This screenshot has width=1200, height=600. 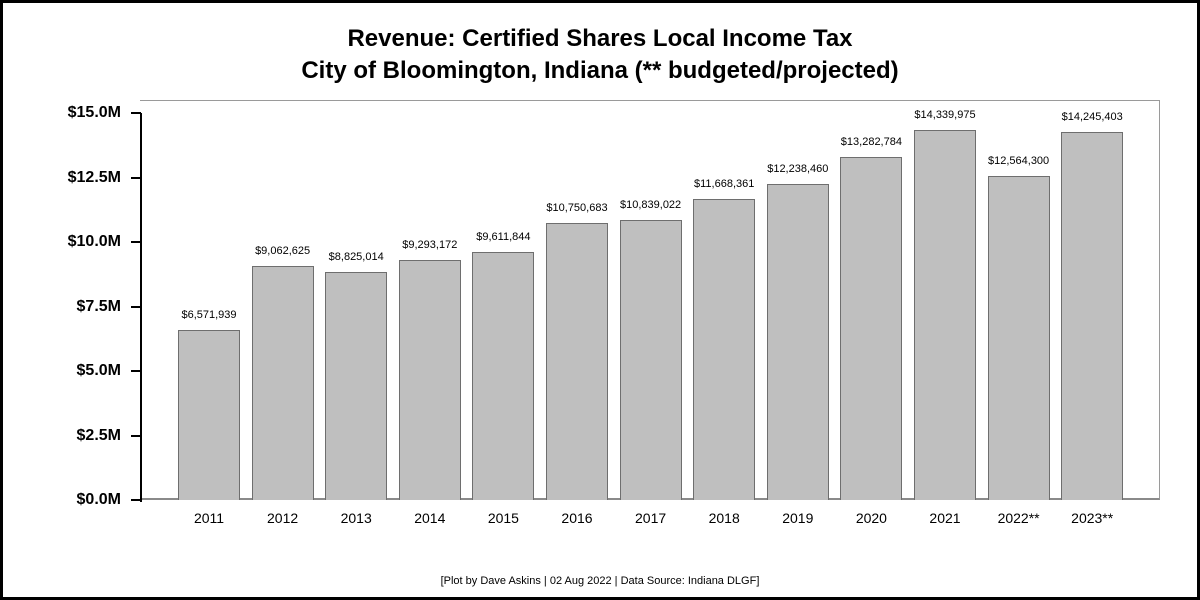 I want to click on y-tick-label: $10.0M, so click(x=94, y=241).